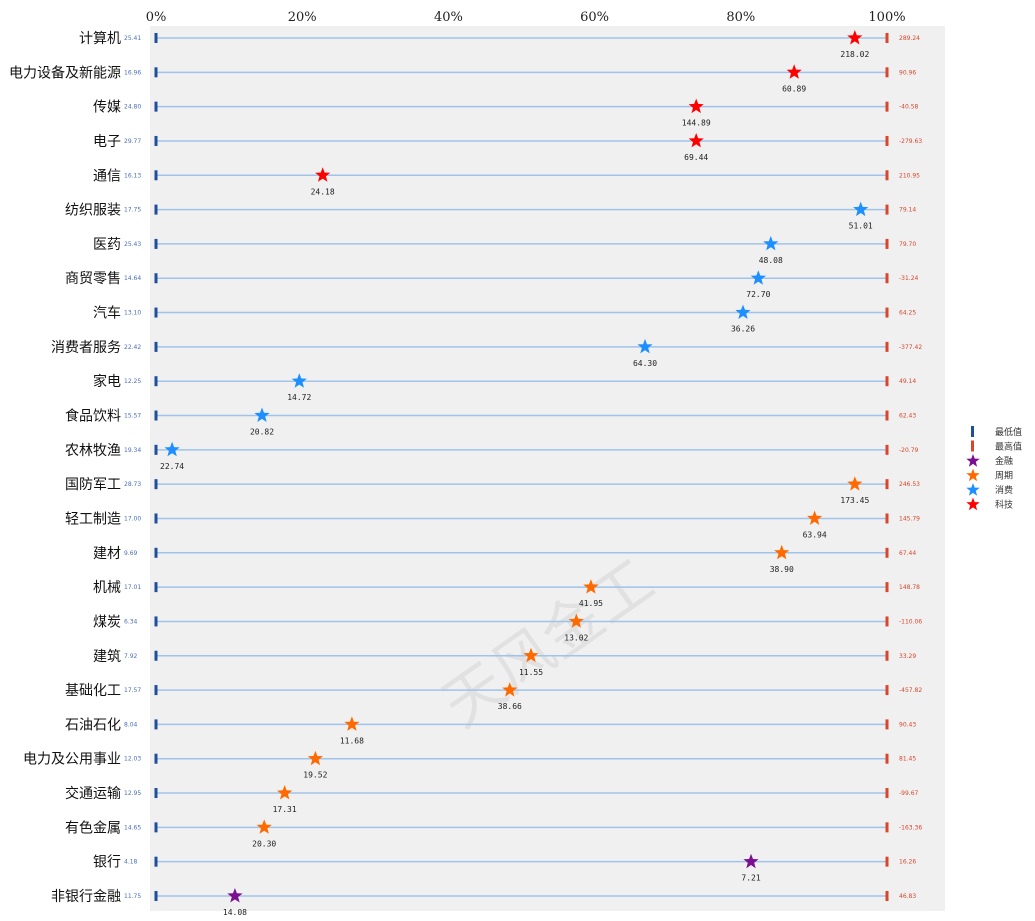  Describe the element at coordinates (909, 107) in the screenshot. I see `max-value-label: -40.58` at that location.